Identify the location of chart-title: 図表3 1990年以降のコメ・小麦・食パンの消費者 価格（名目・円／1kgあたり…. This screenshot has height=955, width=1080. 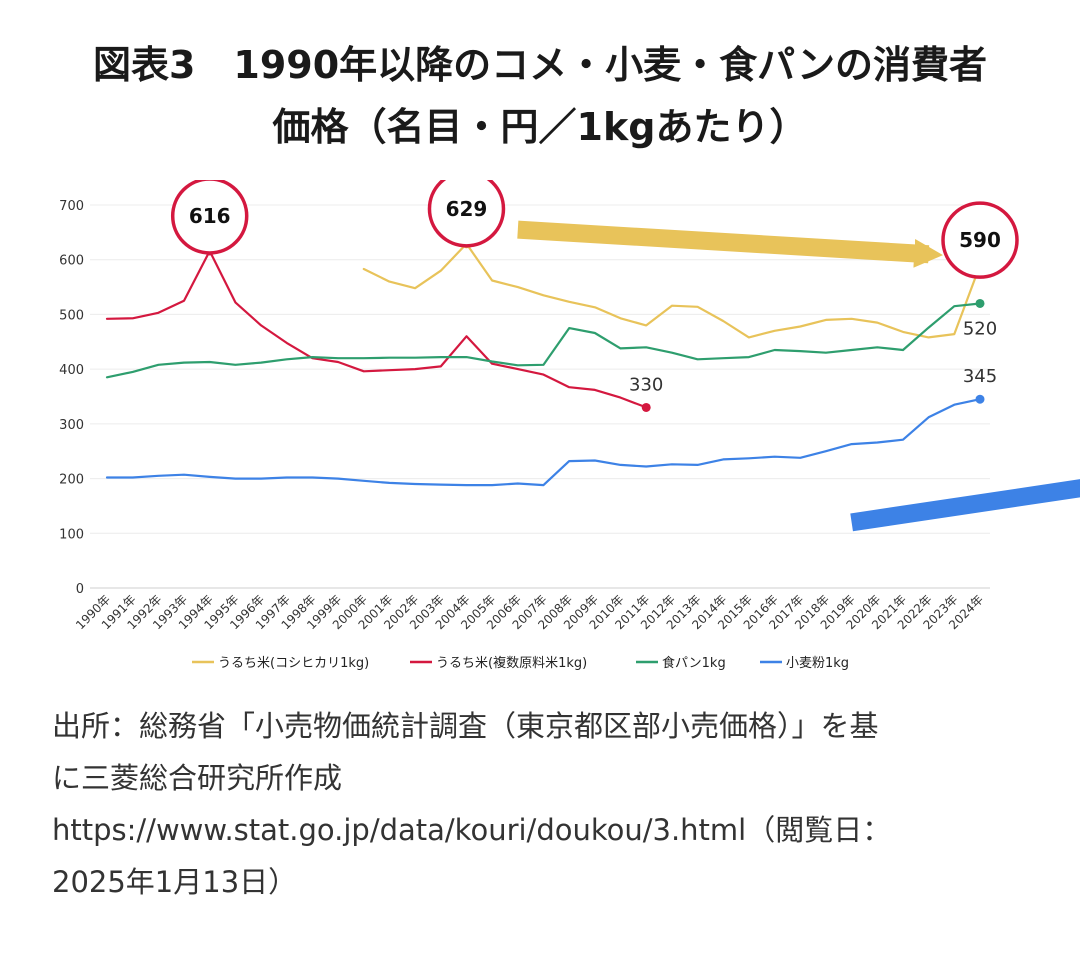
(540, 96).